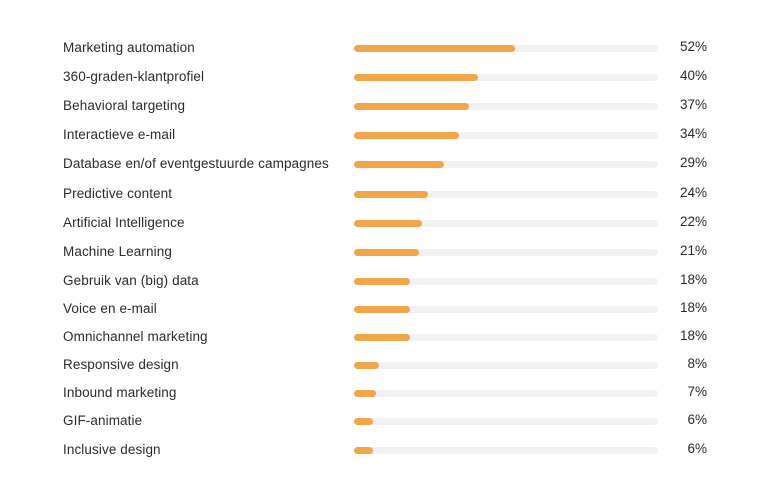  What do you see at coordinates (693, 104) in the screenshot?
I see `value-label: 37%` at bounding box center [693, 104].